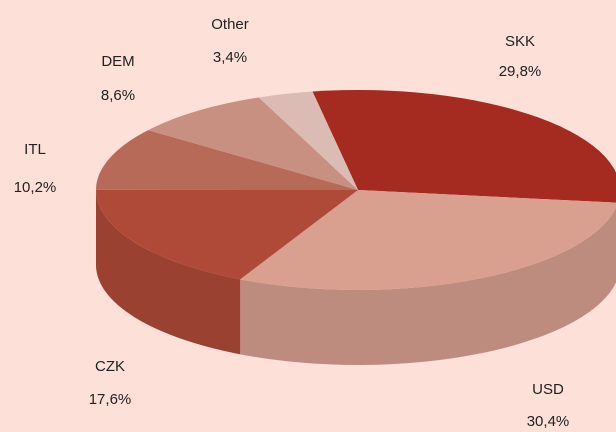 The image size is (616, 432). What do you see at coordinates (548, 421) in the screenshot?
I see `slice-value-label: 30,4%` at bounding box center [548, 421].